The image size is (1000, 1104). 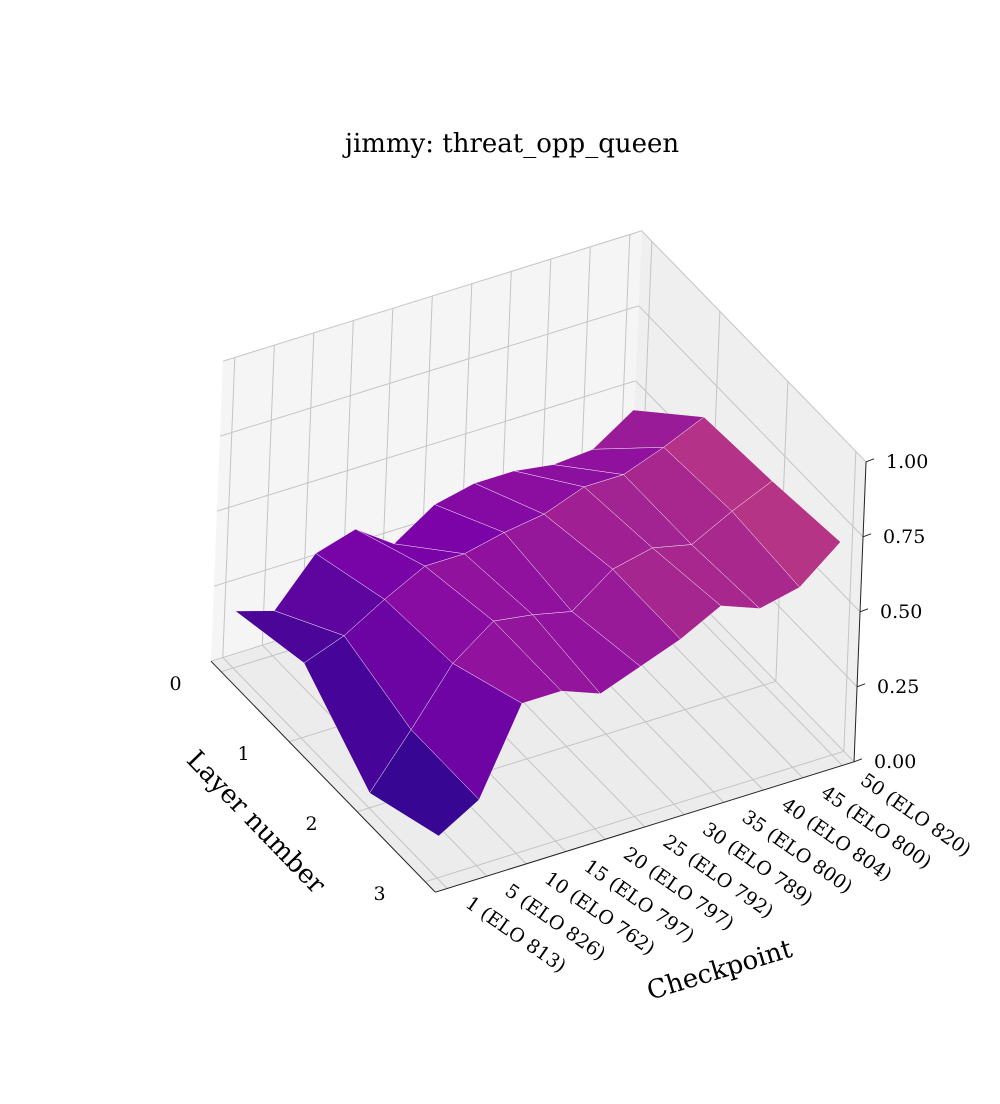 I want to click on z-tick-label: 0.75, so click(x=904, y=537).